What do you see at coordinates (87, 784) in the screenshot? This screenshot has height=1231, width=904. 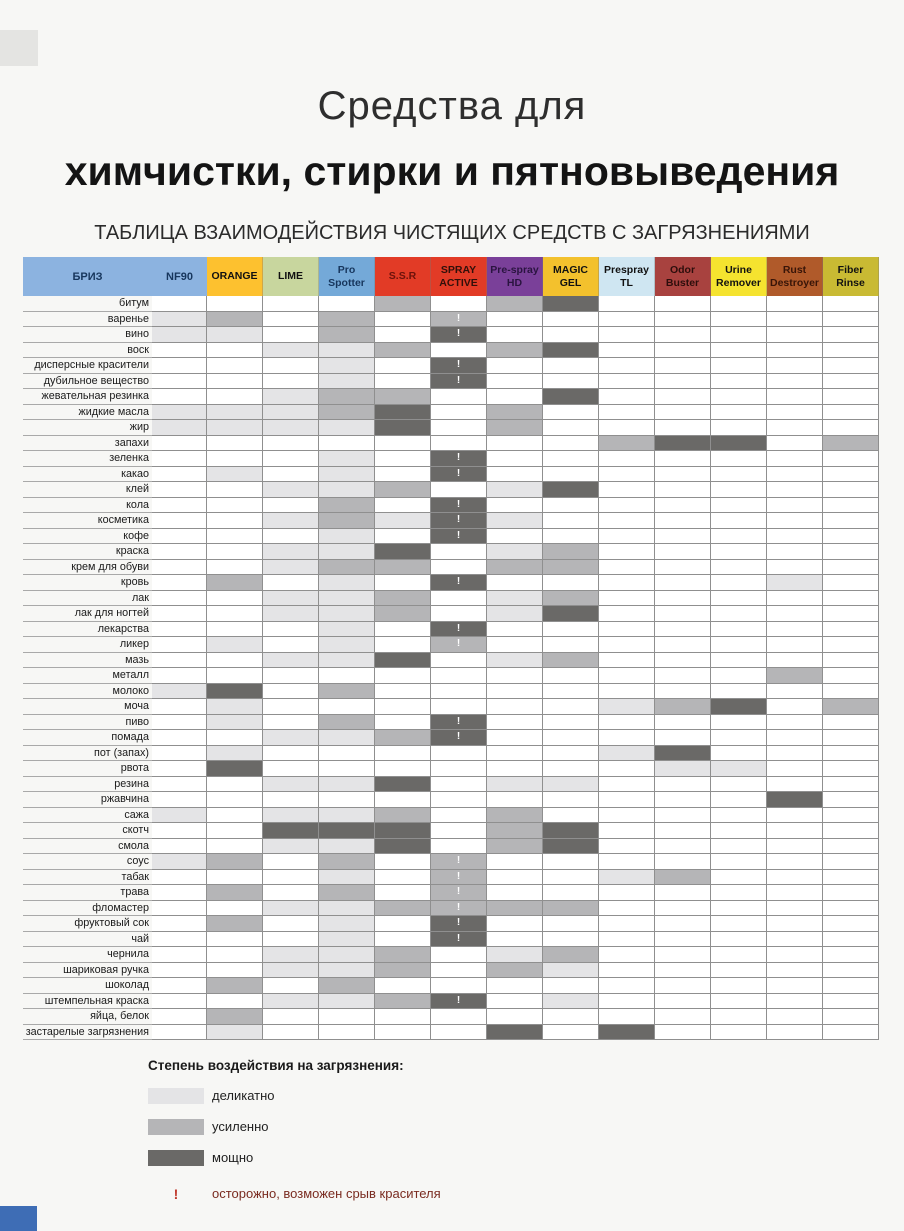 I see `row-label: резина` at bounding box center [87, 784].